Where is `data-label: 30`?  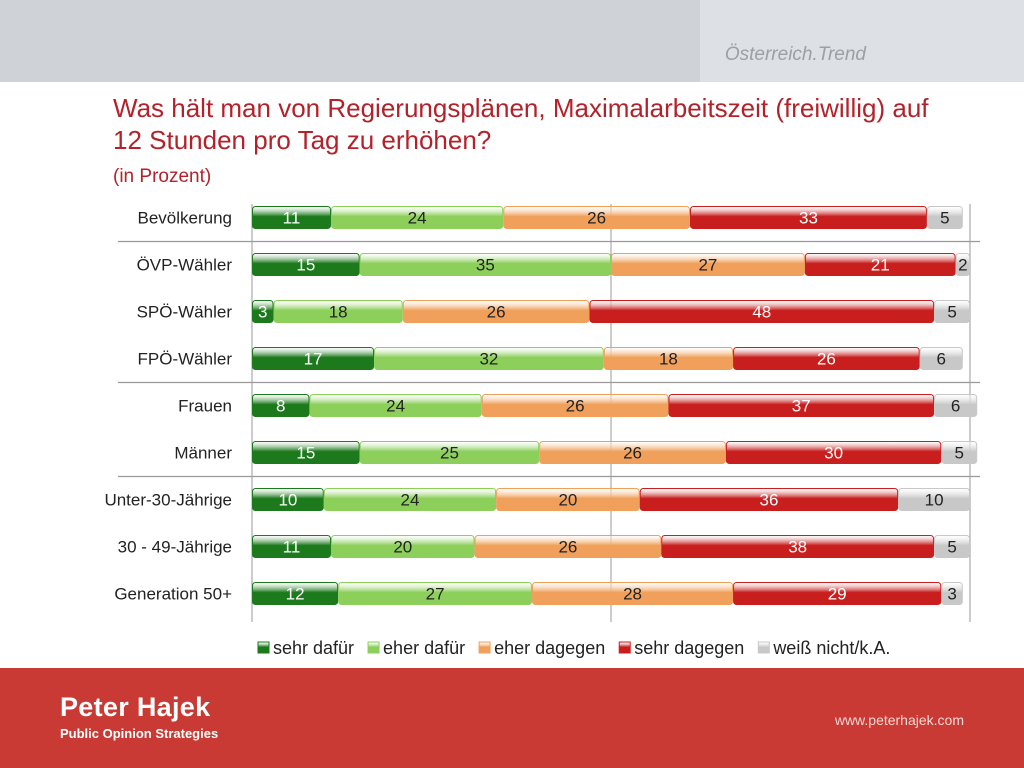
data-label: 30 is located at coordinates (833, 453).